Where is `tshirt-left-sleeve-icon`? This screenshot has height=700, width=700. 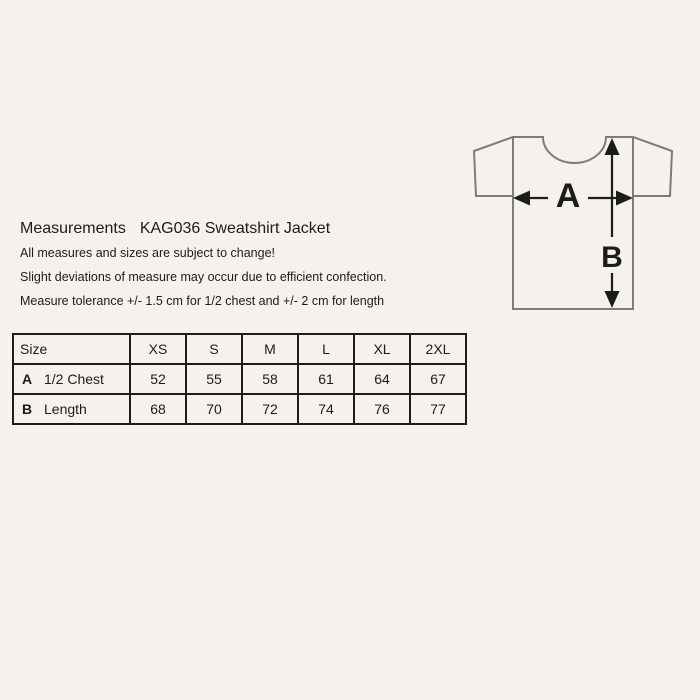 tshirt-left-sleeve-icon is located at coordinates (493, 166).